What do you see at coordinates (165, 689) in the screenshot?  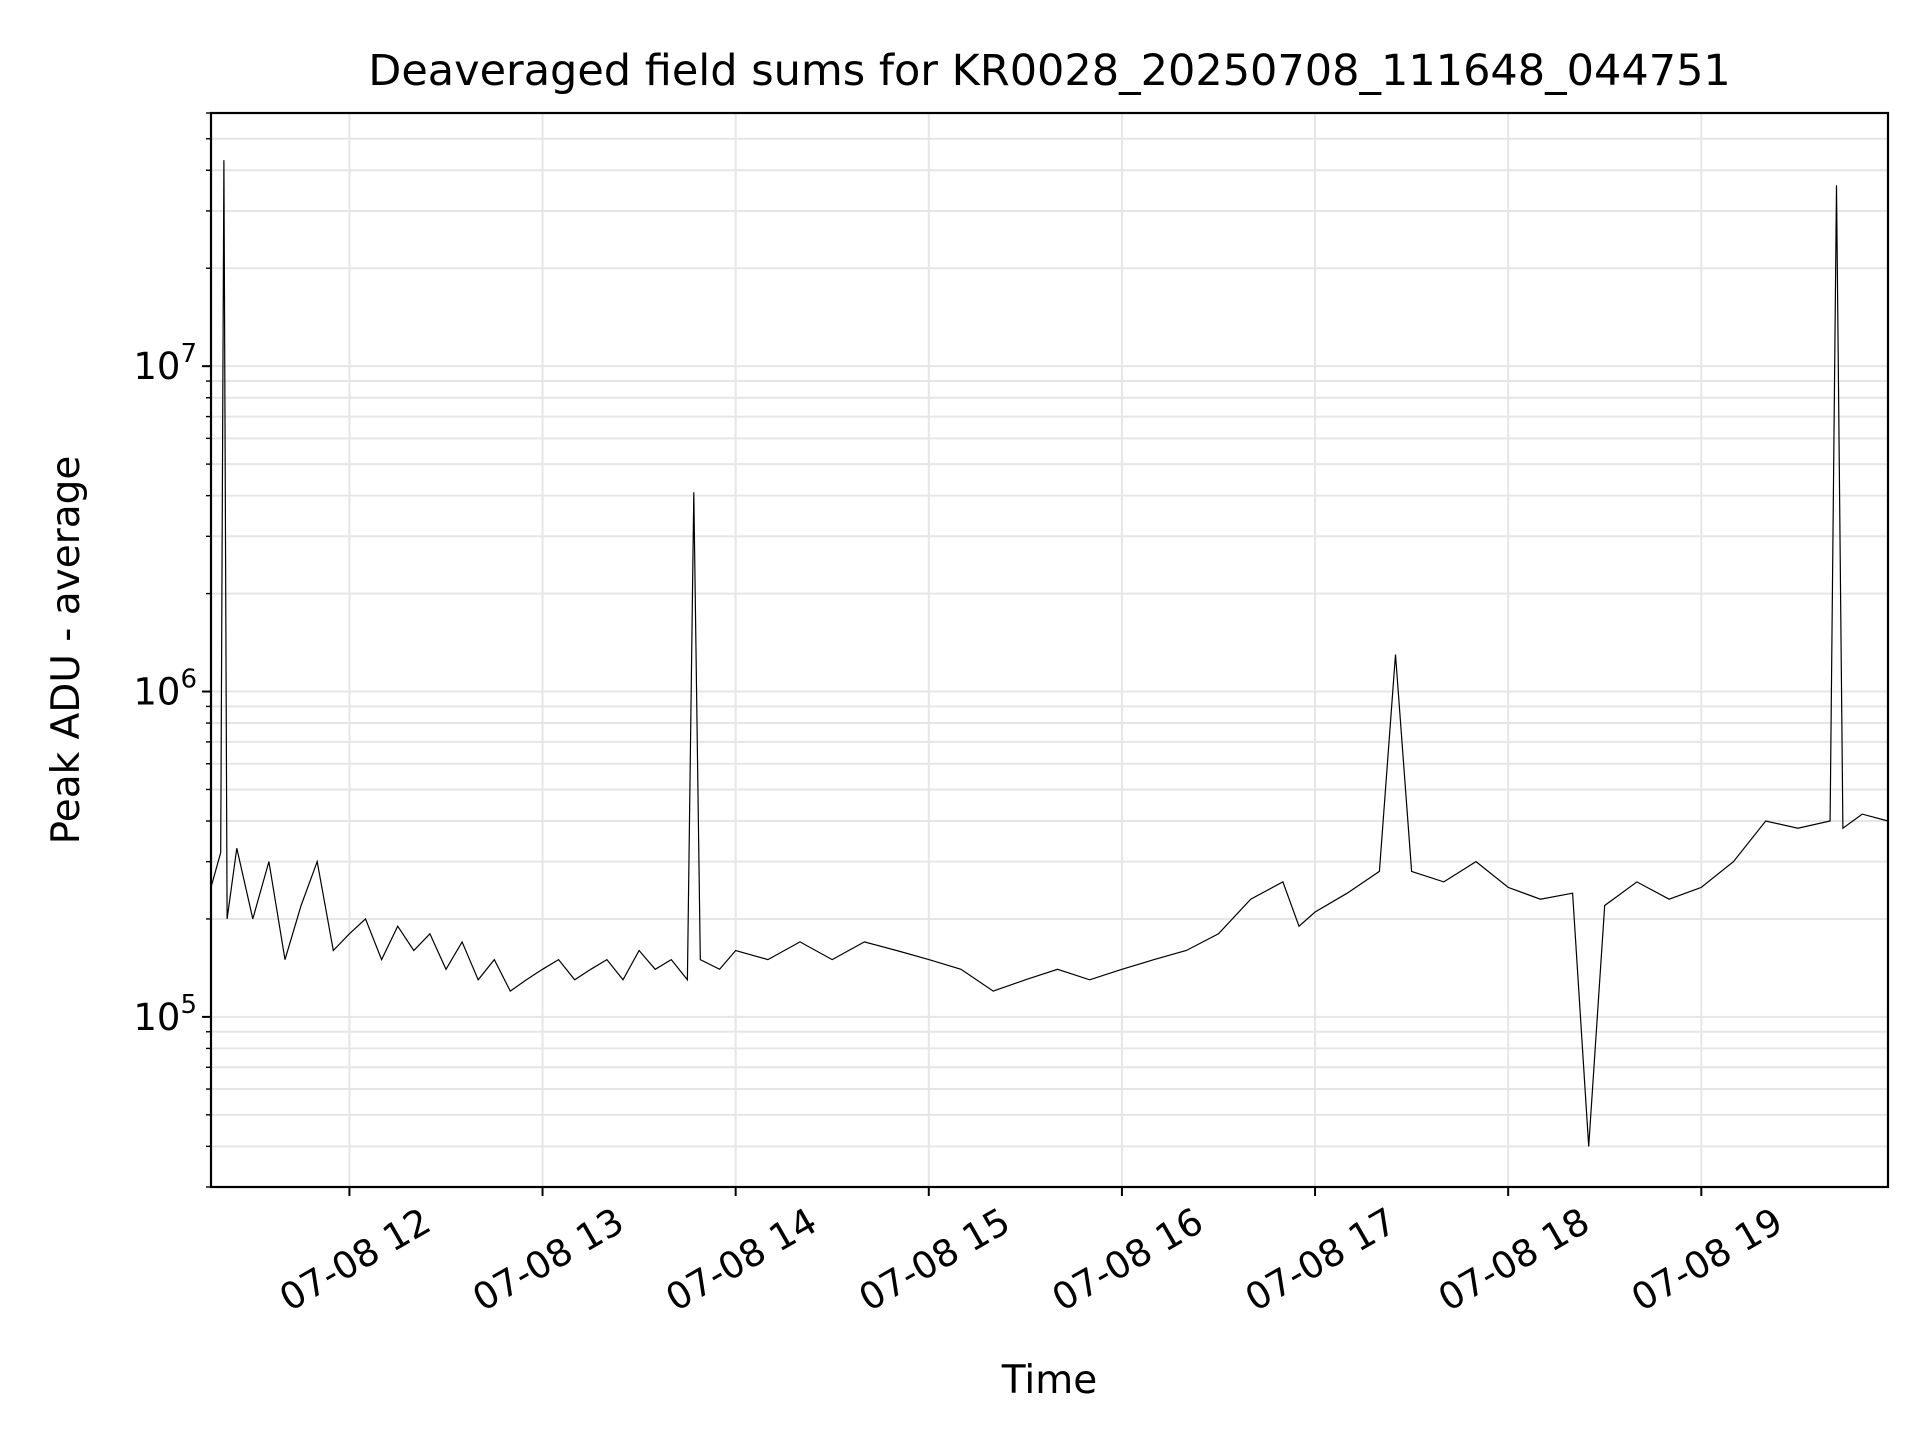 I see `y-tick-label: 10⁶` at bounding box center [165, 689].